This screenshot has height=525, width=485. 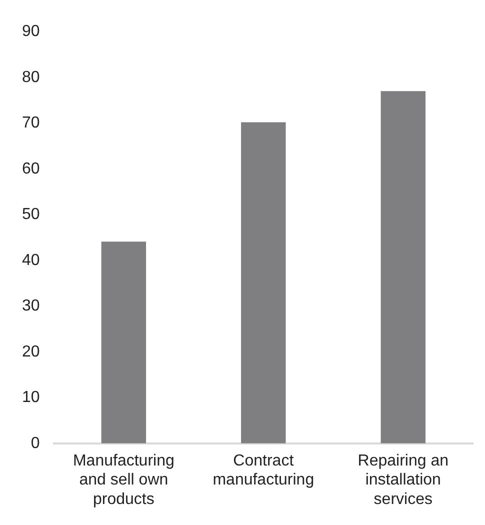 What do you see at coordinates (31, 397) in the screenshot?
I see `y-tick-label: 10` at bounding box center [31, 397].